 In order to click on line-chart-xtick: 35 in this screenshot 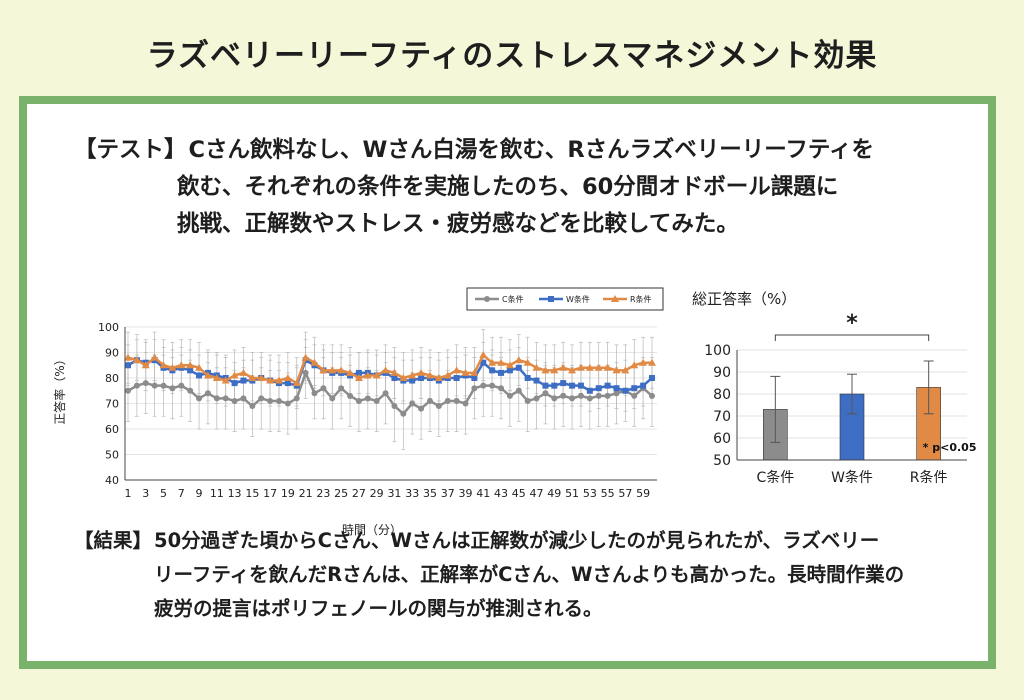, I will do `click(430, 493)`.